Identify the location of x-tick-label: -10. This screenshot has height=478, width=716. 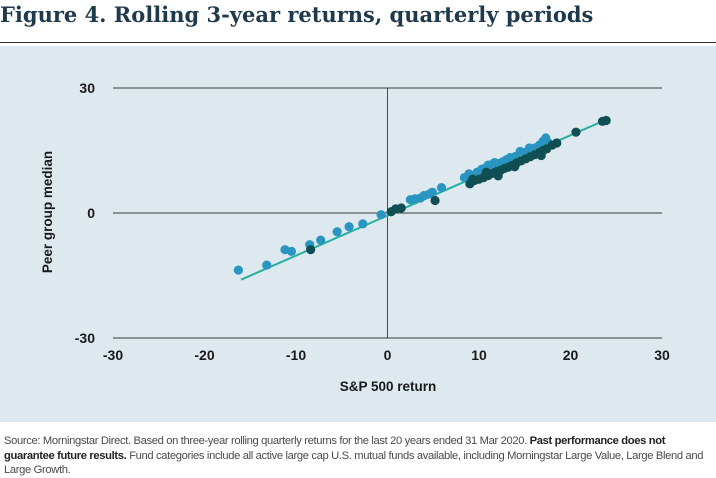
(296, 355).